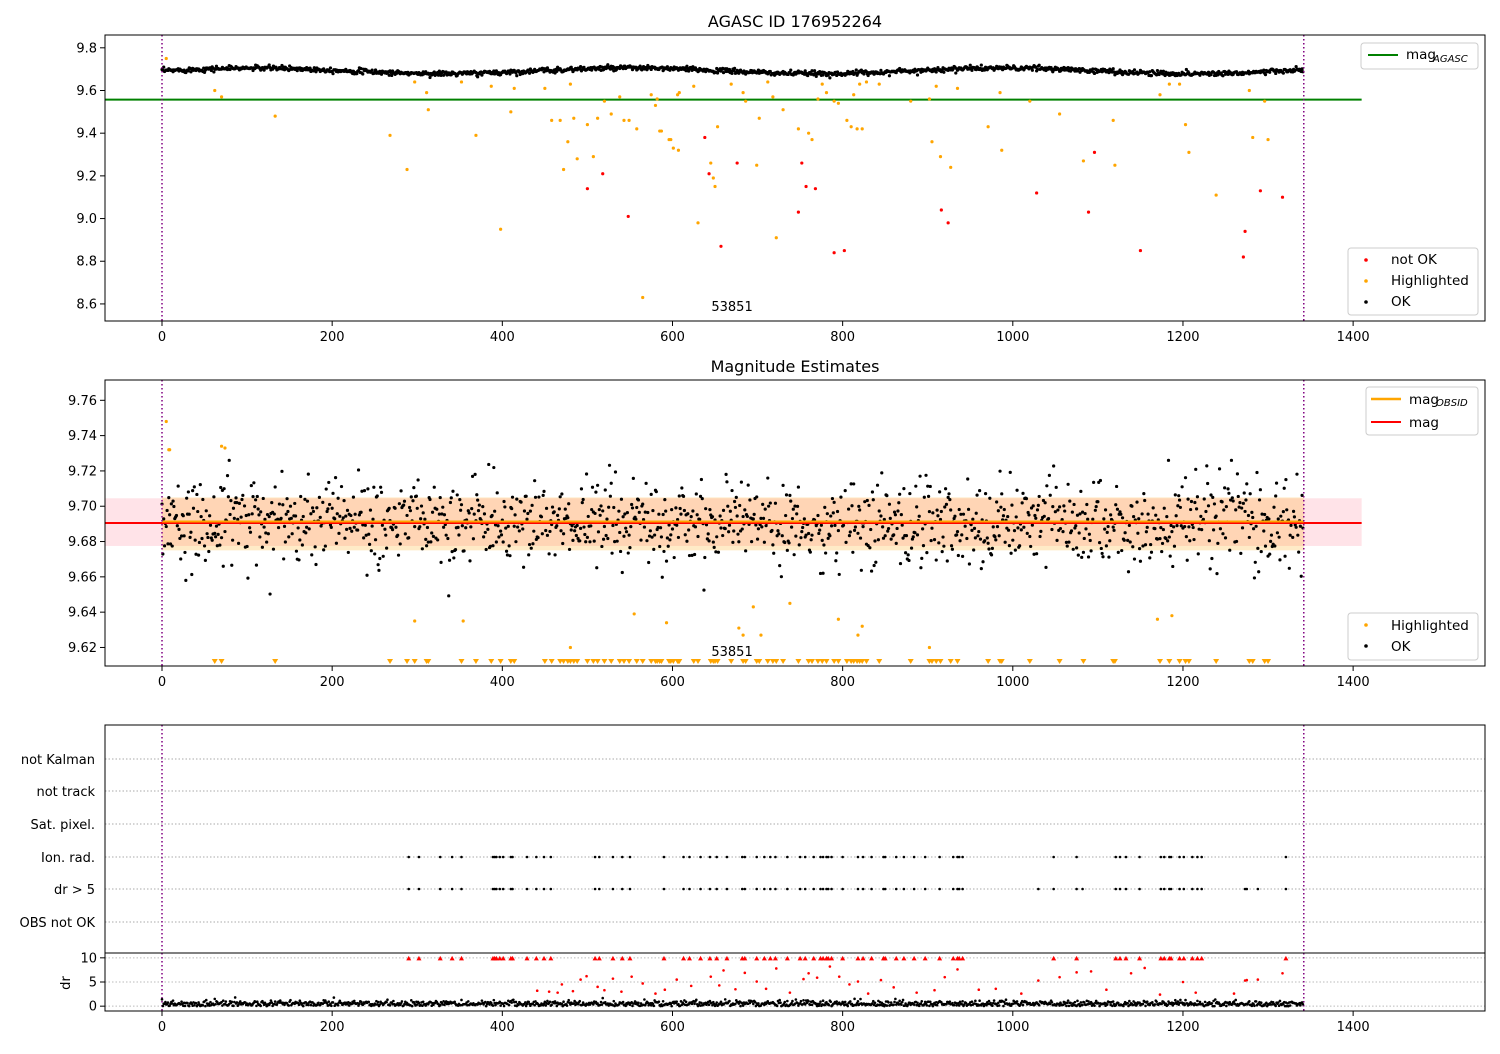  I want to click on legend-status: Highlighted OK, so click(1413, 636).